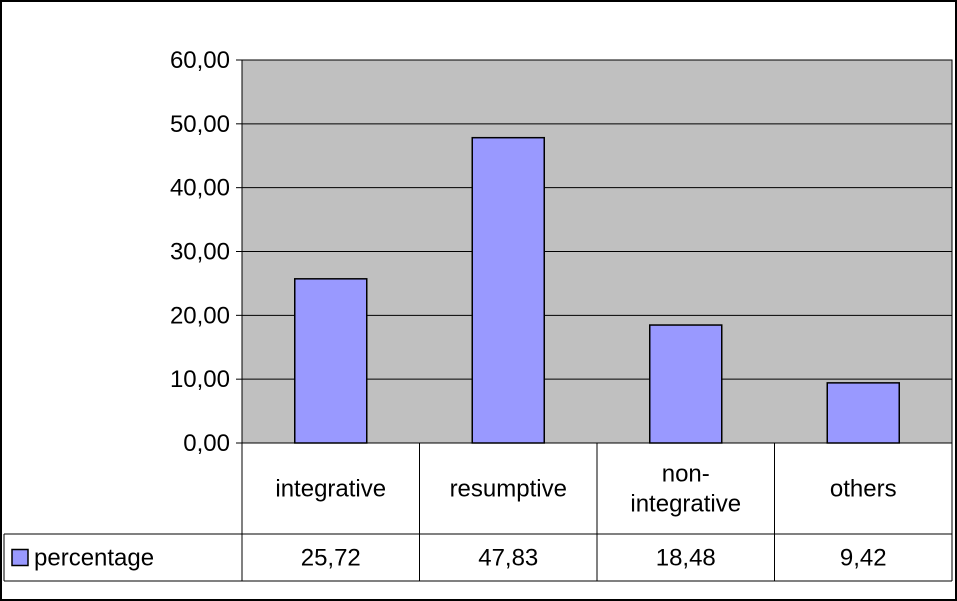 This screenshot has width=957, height=601. What do you see at coordinates (20, 557) in the screenshot?
I see `legend-swatch` at bounding box center [20, 557].